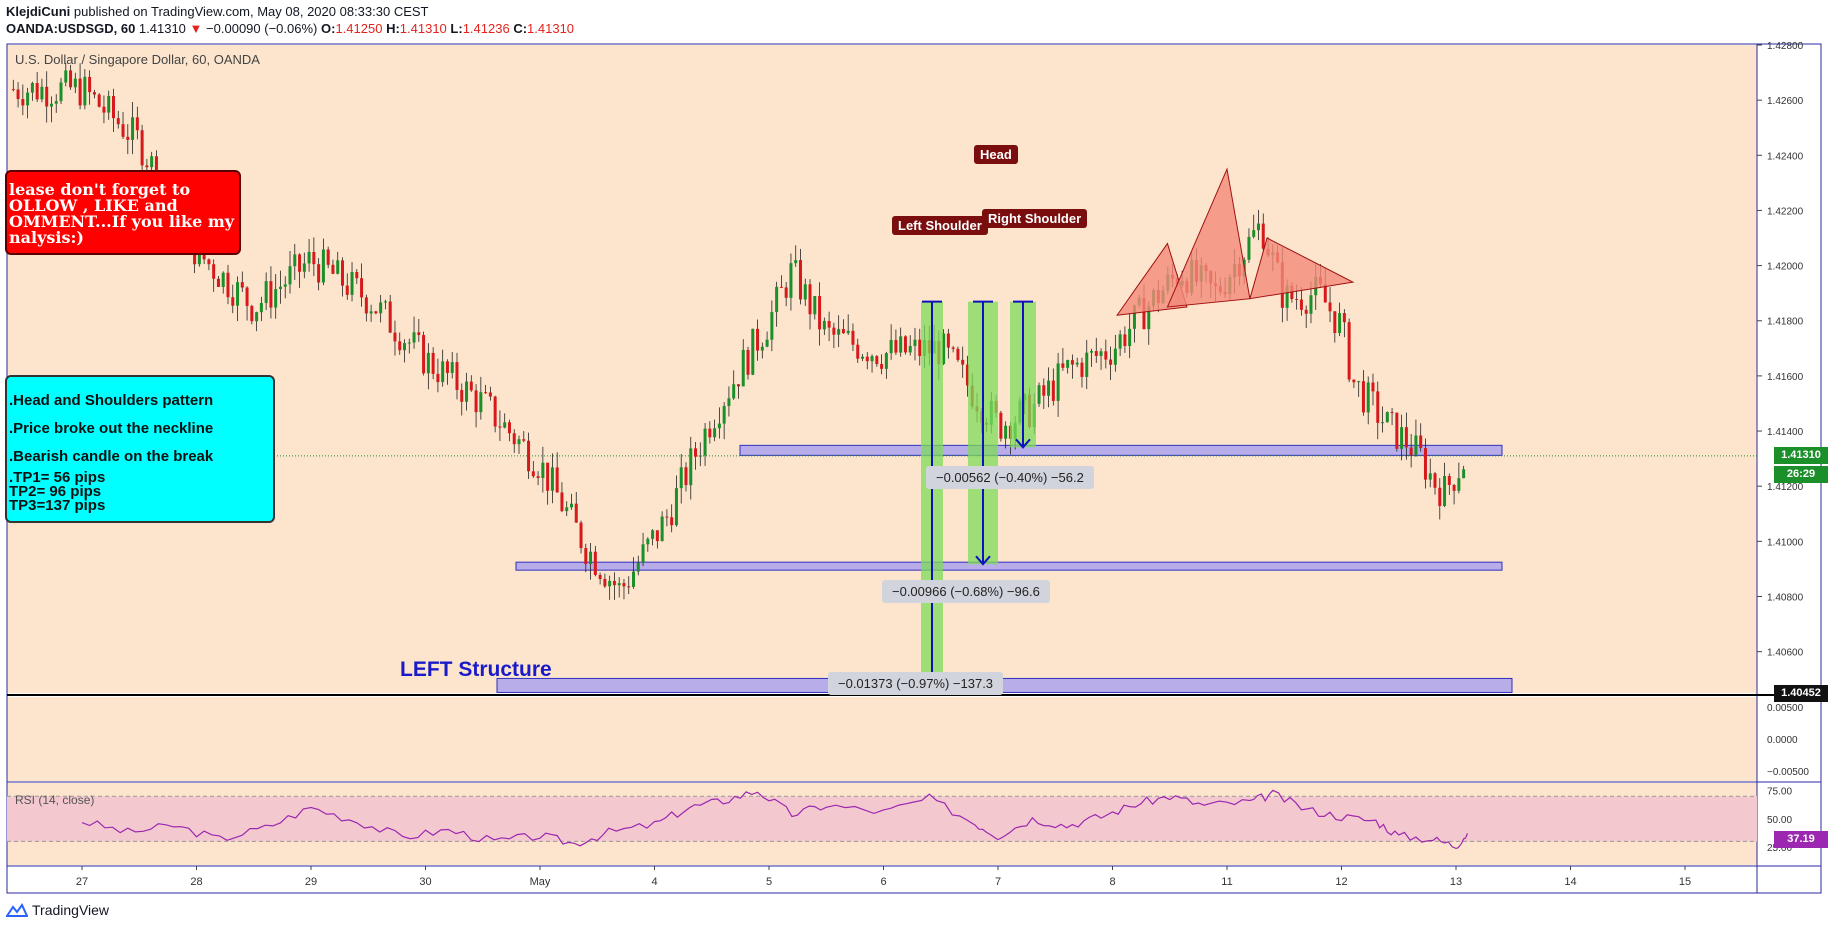 The width and height of the screenshot is (1828, 930). What do you see at coordinates (1341, 882) in the screenshot?
I see `time-tick-label: 12` at bounding box center [1341, 882].